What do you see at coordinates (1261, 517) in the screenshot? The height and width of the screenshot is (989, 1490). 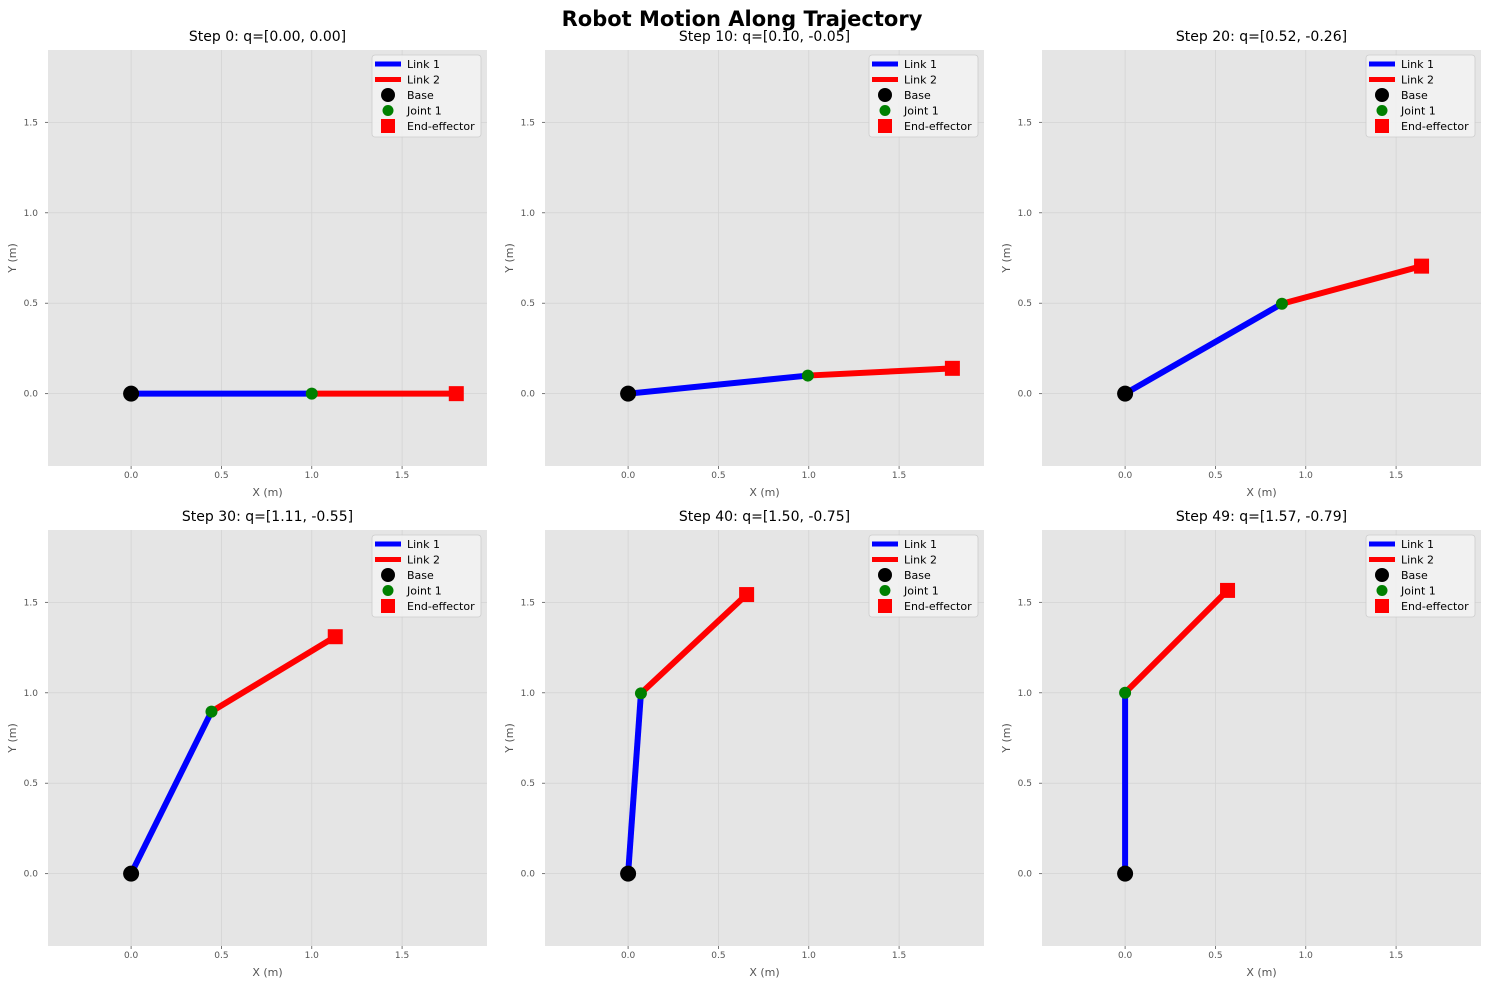 I see `subplot-title: Step 49: q=[1.57, -0.79]` at bounding box center [1261, 517].